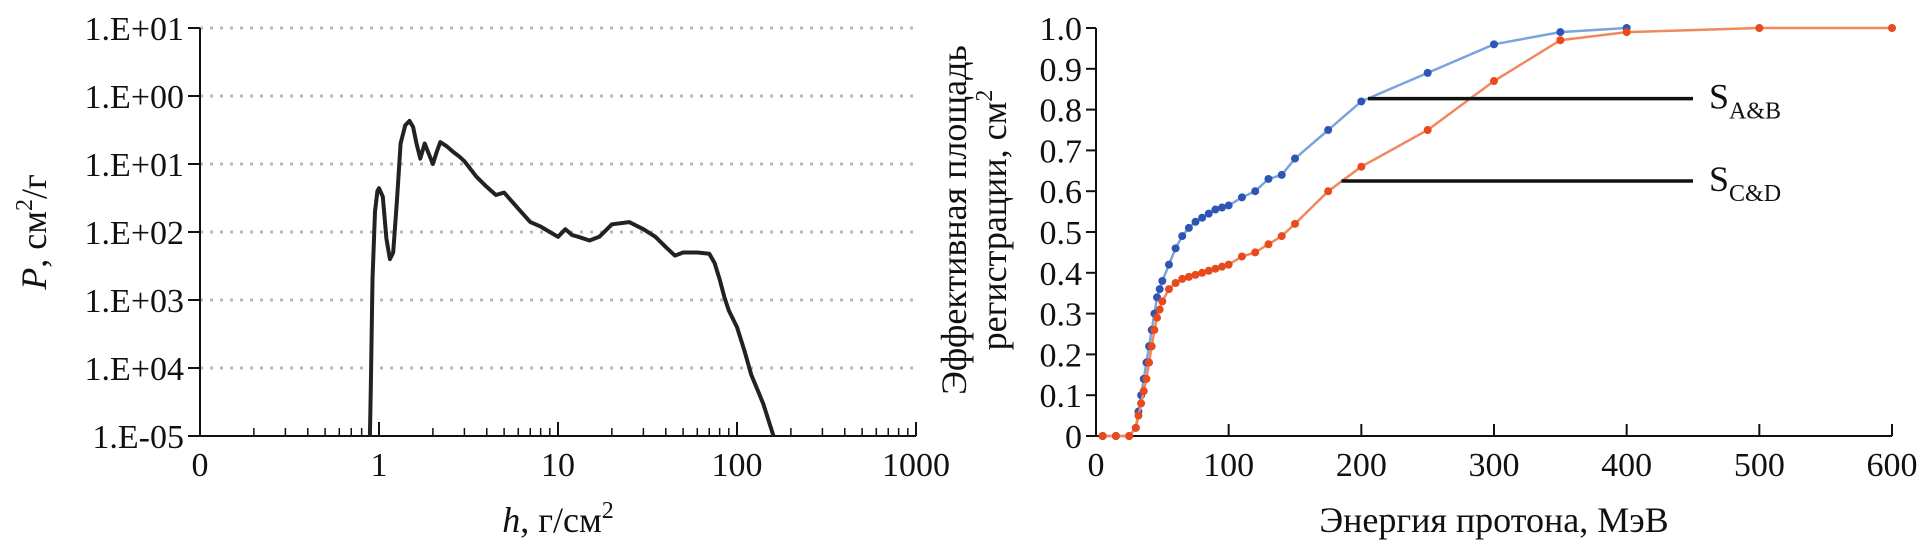 Image resolution: width=1923 pixels, height=544 pixels. What do you see at coordinates (1493, 520) in the screenshot?
I see `right-x-axis-label: Энергия протона, МэВ` at bounding box center [1493, 520].